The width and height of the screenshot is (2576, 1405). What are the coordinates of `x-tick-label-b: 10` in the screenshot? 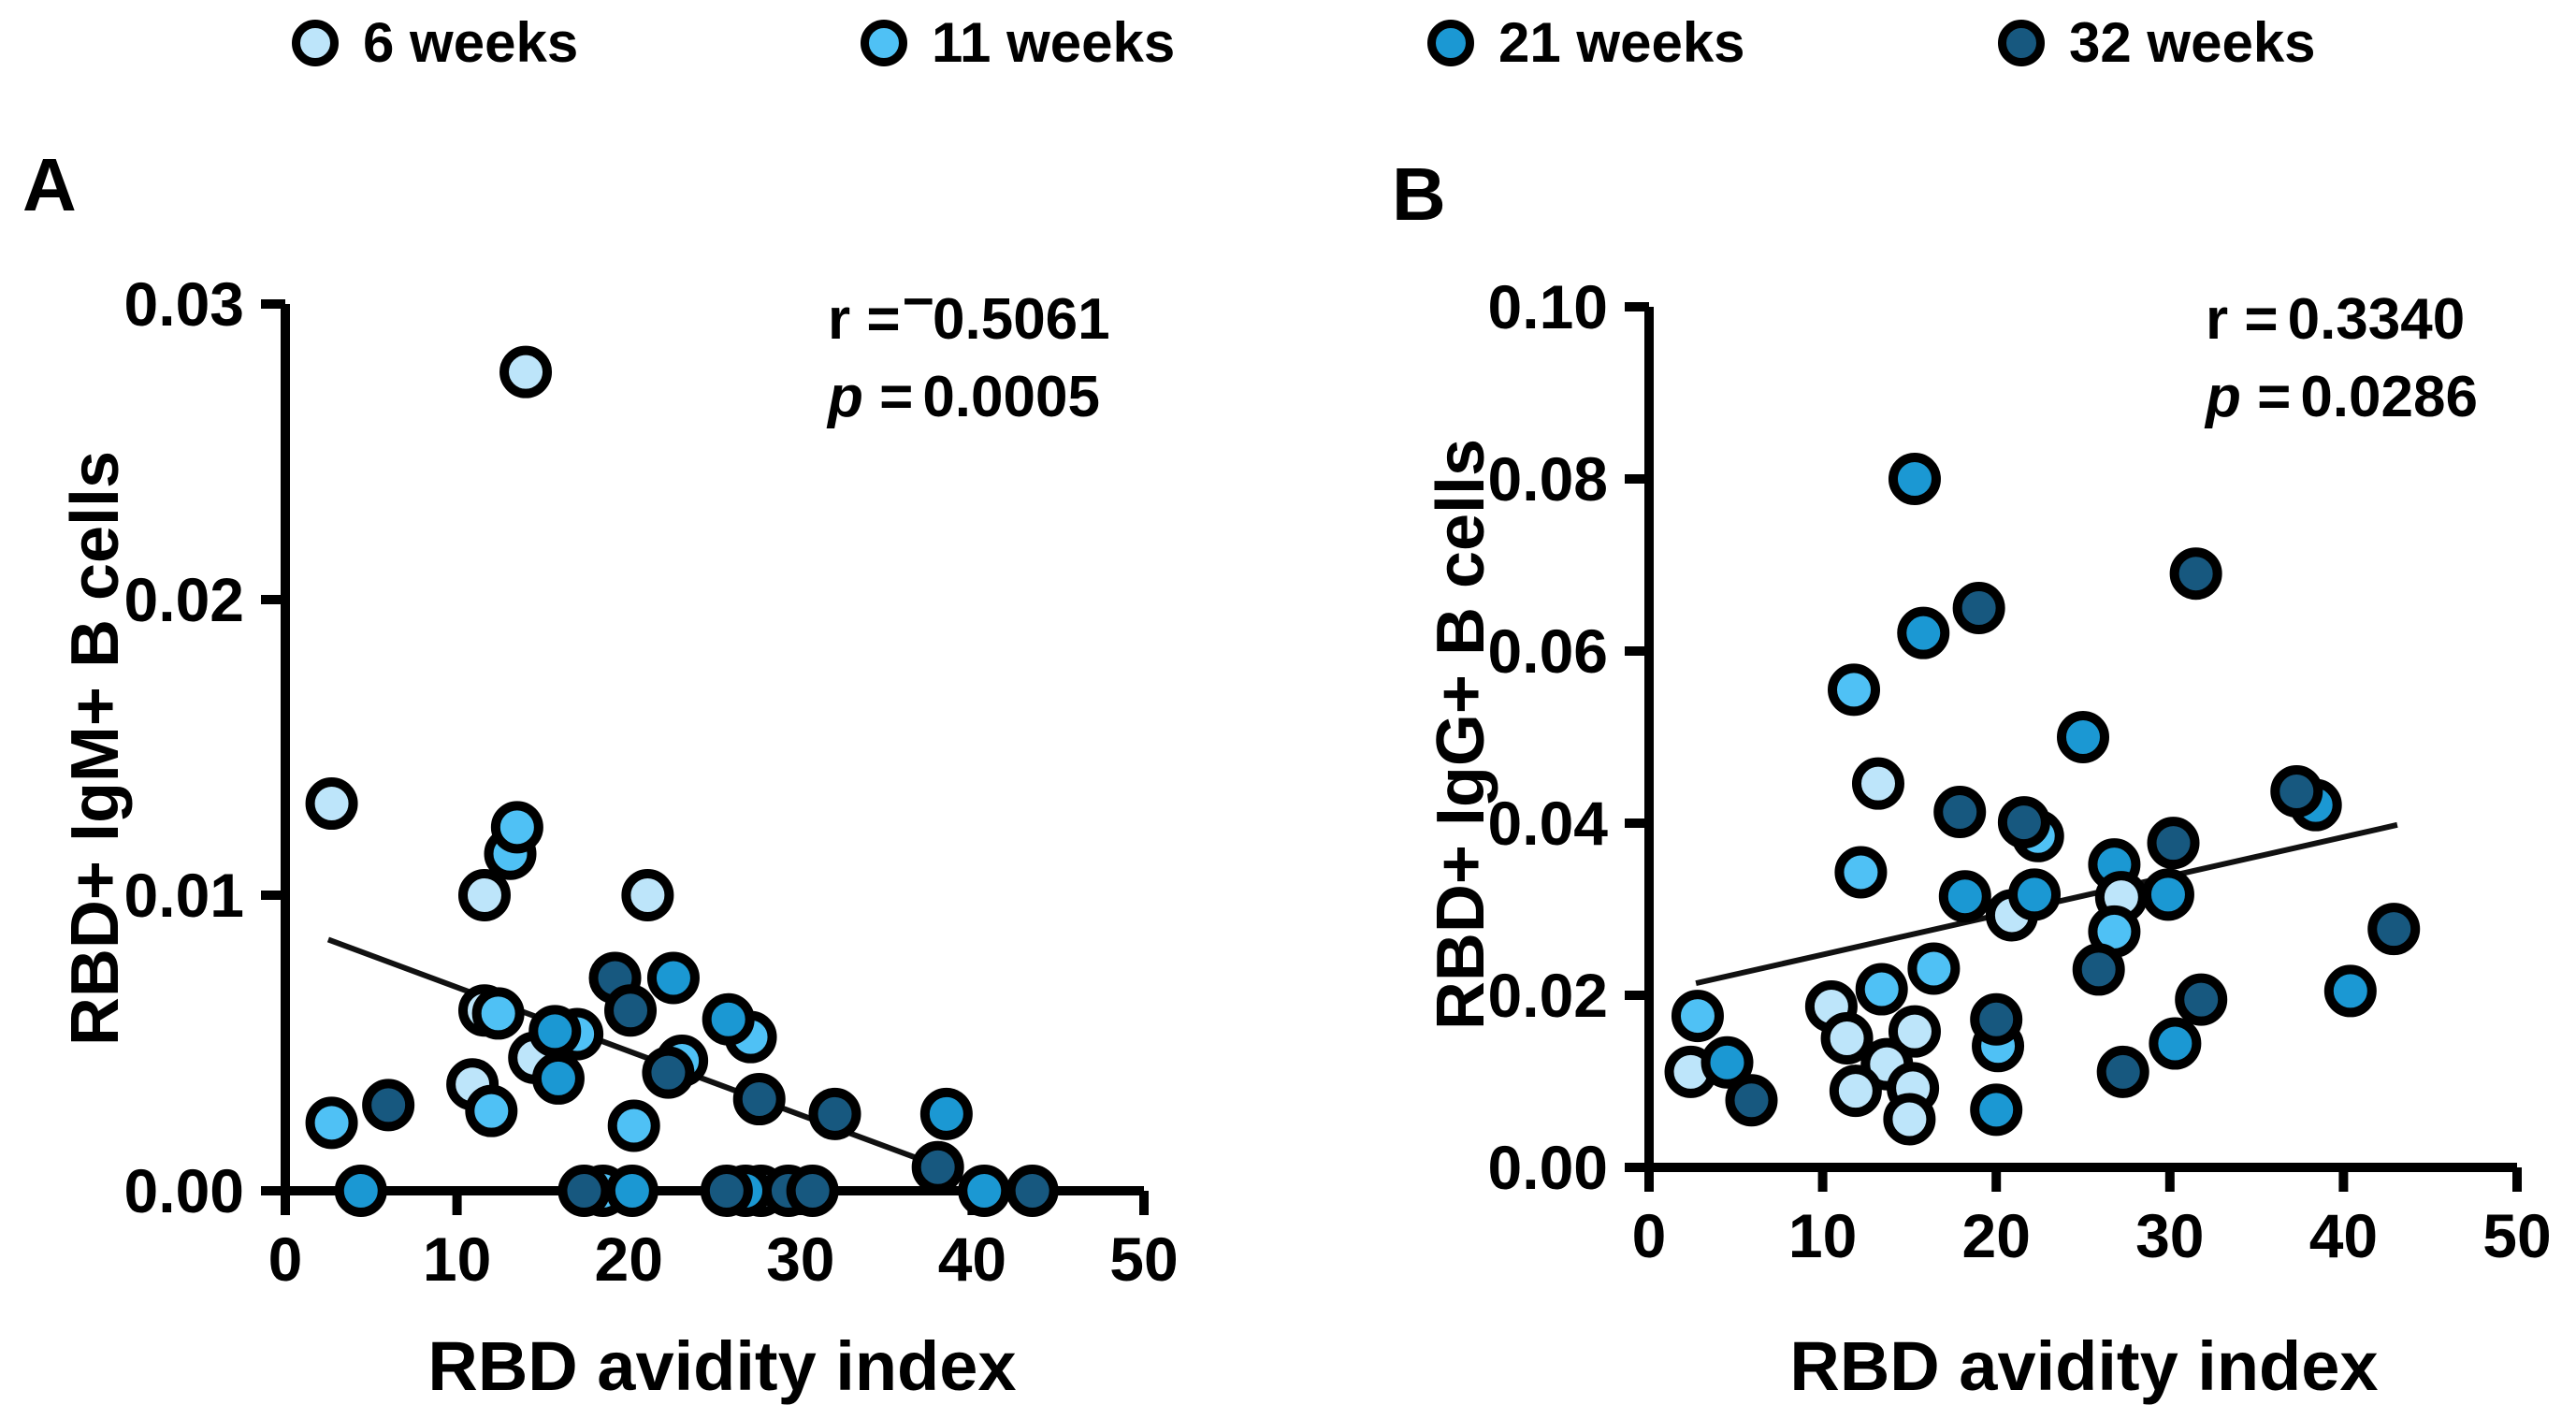 It's located at (1822, 1235).